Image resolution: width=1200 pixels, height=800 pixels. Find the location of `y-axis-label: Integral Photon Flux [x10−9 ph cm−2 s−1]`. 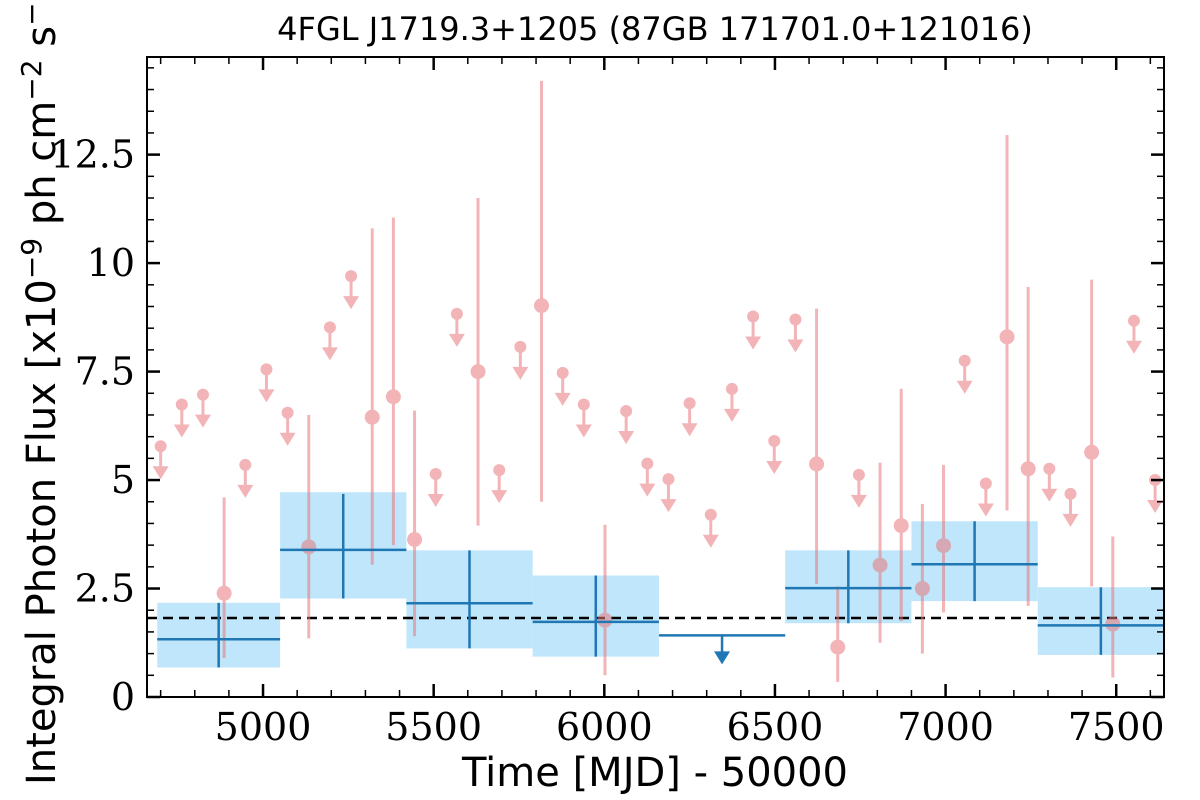

y-axis-label: Integral Photon Flux [x10−9 ph cm−2 s−1] is located at coordinates (40, 392).